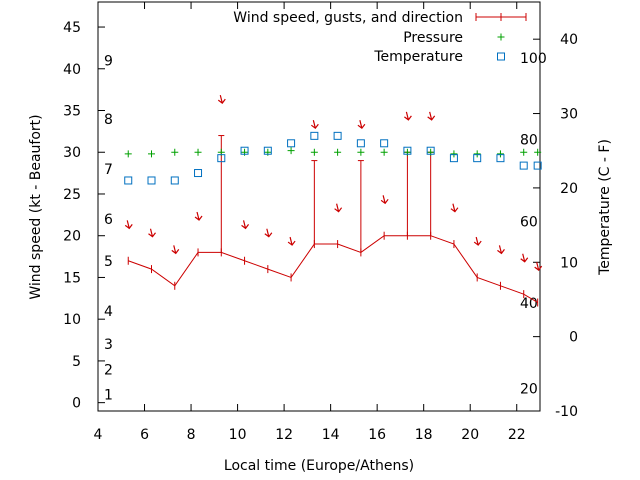 The height and width of the screenshot is (480, 640). Describe the element at coordinates (108, 395) in the screenshot. I see `beaufort-label: 1` at that location.